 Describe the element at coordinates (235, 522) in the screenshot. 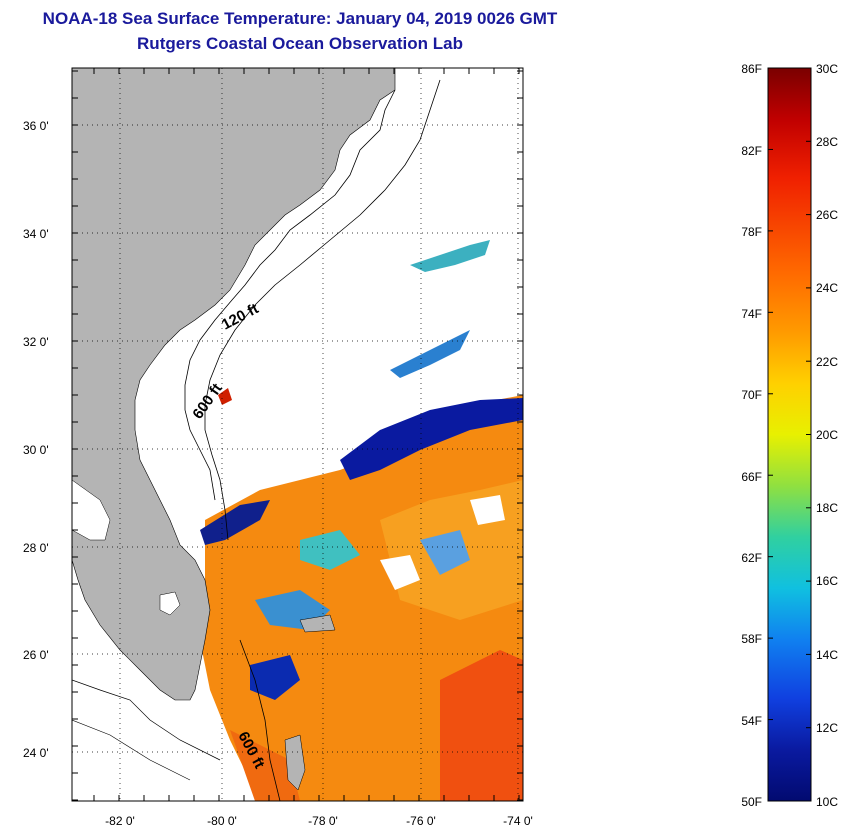

I see `sst-cold-patch` at that location.